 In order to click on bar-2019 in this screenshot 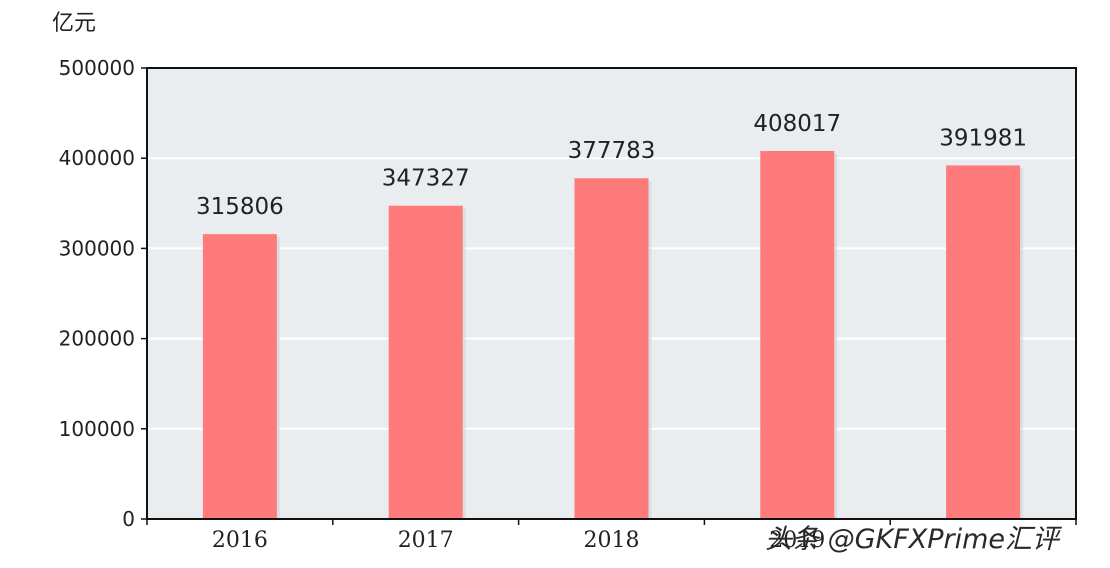, I will do `click(797, 334)`.